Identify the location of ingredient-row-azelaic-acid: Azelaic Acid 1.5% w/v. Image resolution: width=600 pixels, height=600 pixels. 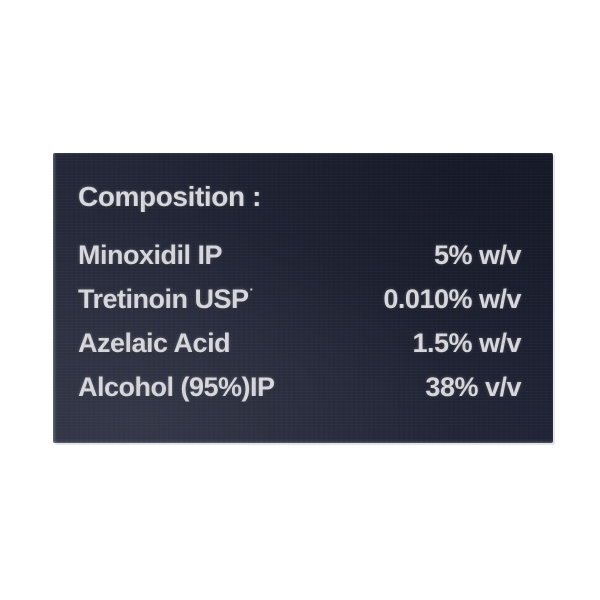
(299, 343).